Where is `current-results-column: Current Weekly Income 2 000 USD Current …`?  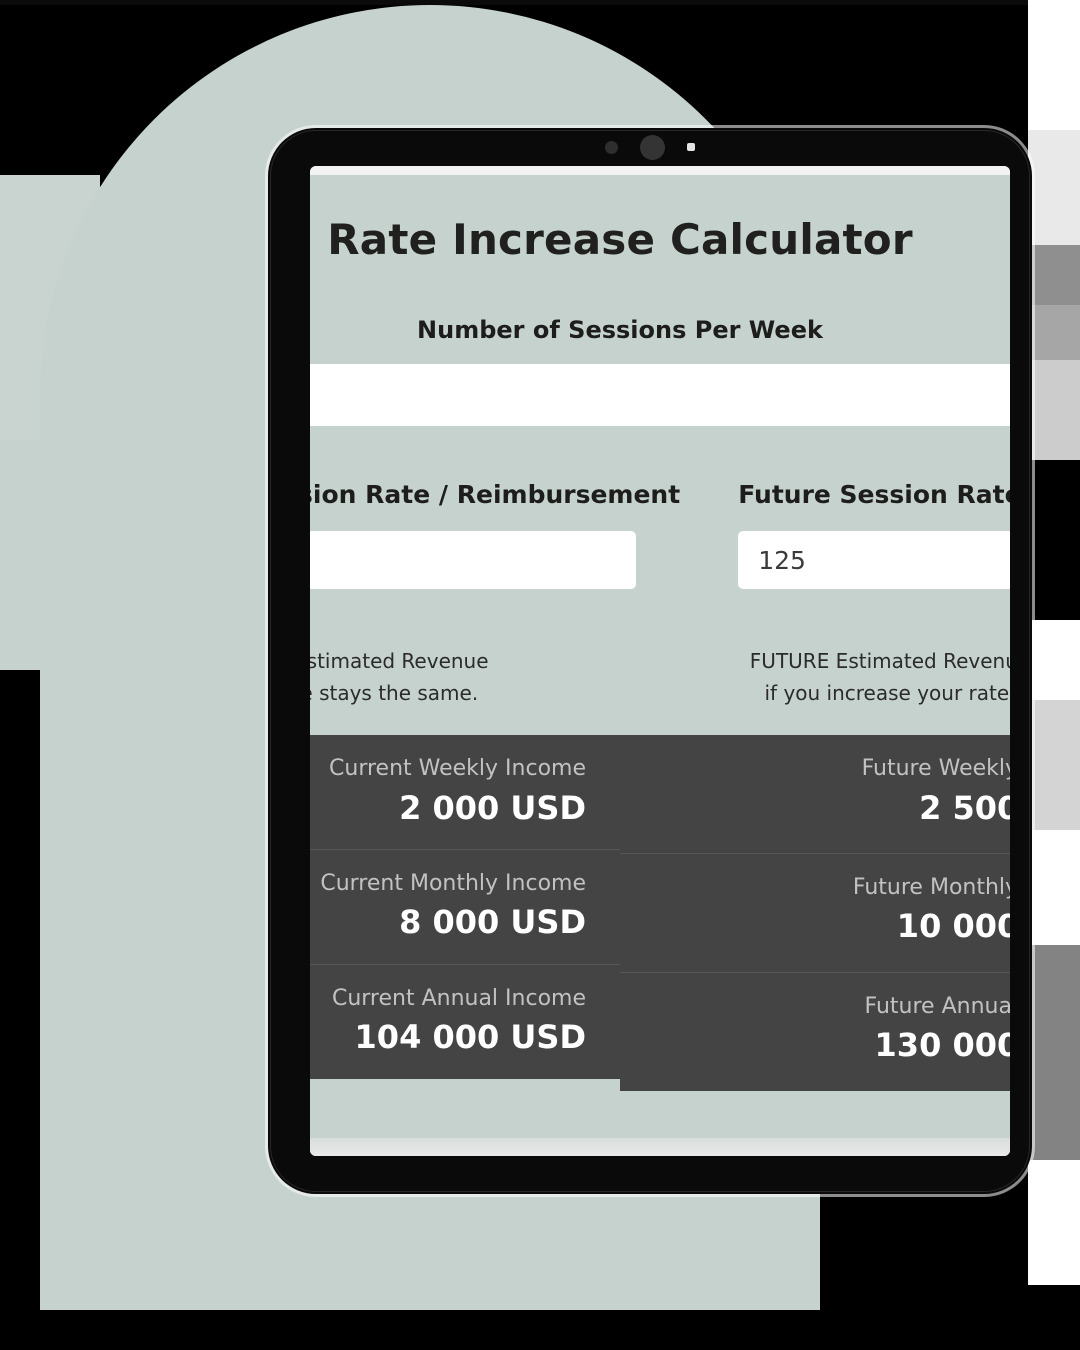 current-results-column: Current Weekly Income 2 000 USD Current … is located at coordinates (465, 907).